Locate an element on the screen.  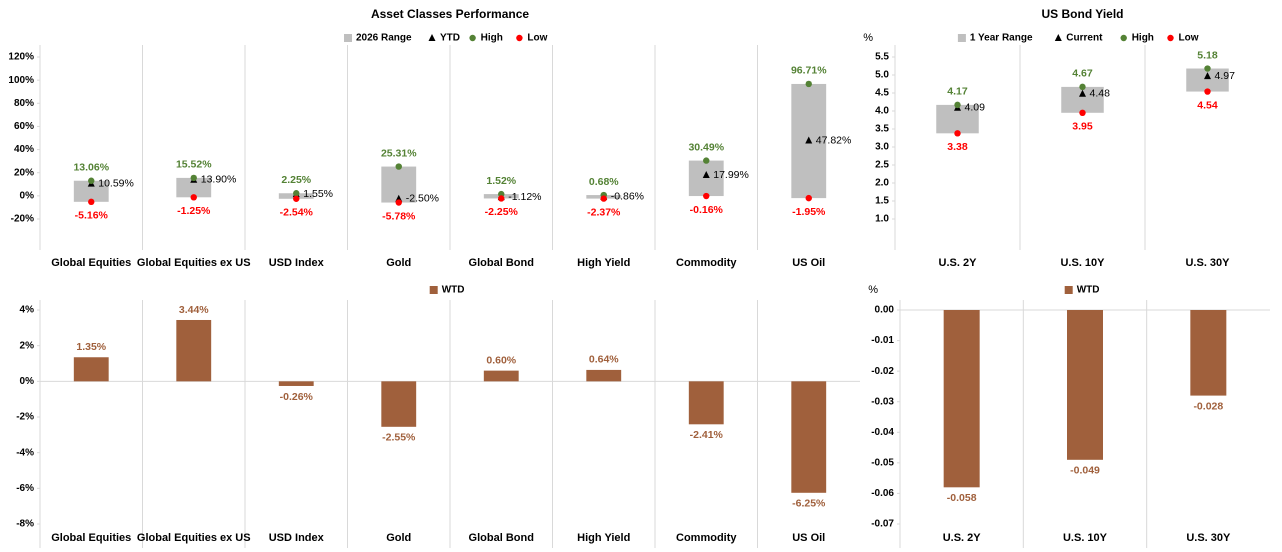
legend-label: 2026 Range is located at coordinates (384, 38).